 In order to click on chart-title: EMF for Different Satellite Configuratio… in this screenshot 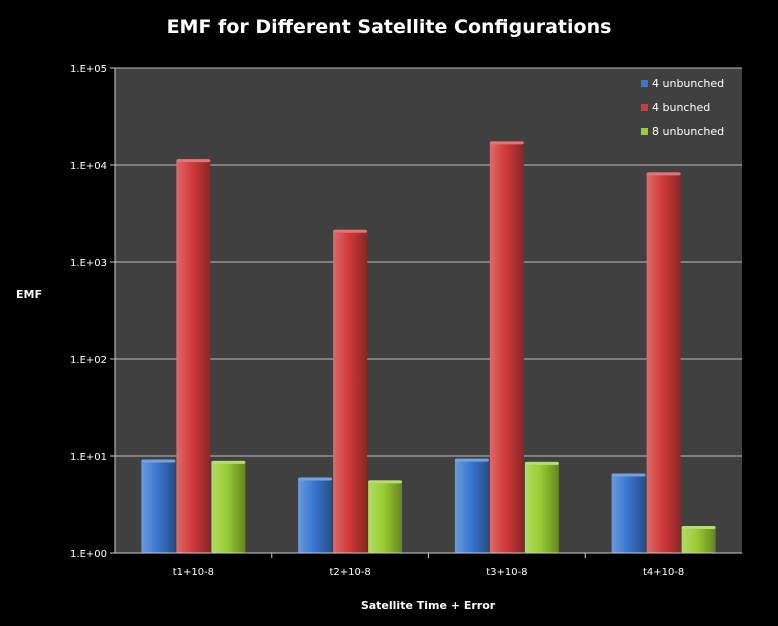, I will do `click(389, 27)`.